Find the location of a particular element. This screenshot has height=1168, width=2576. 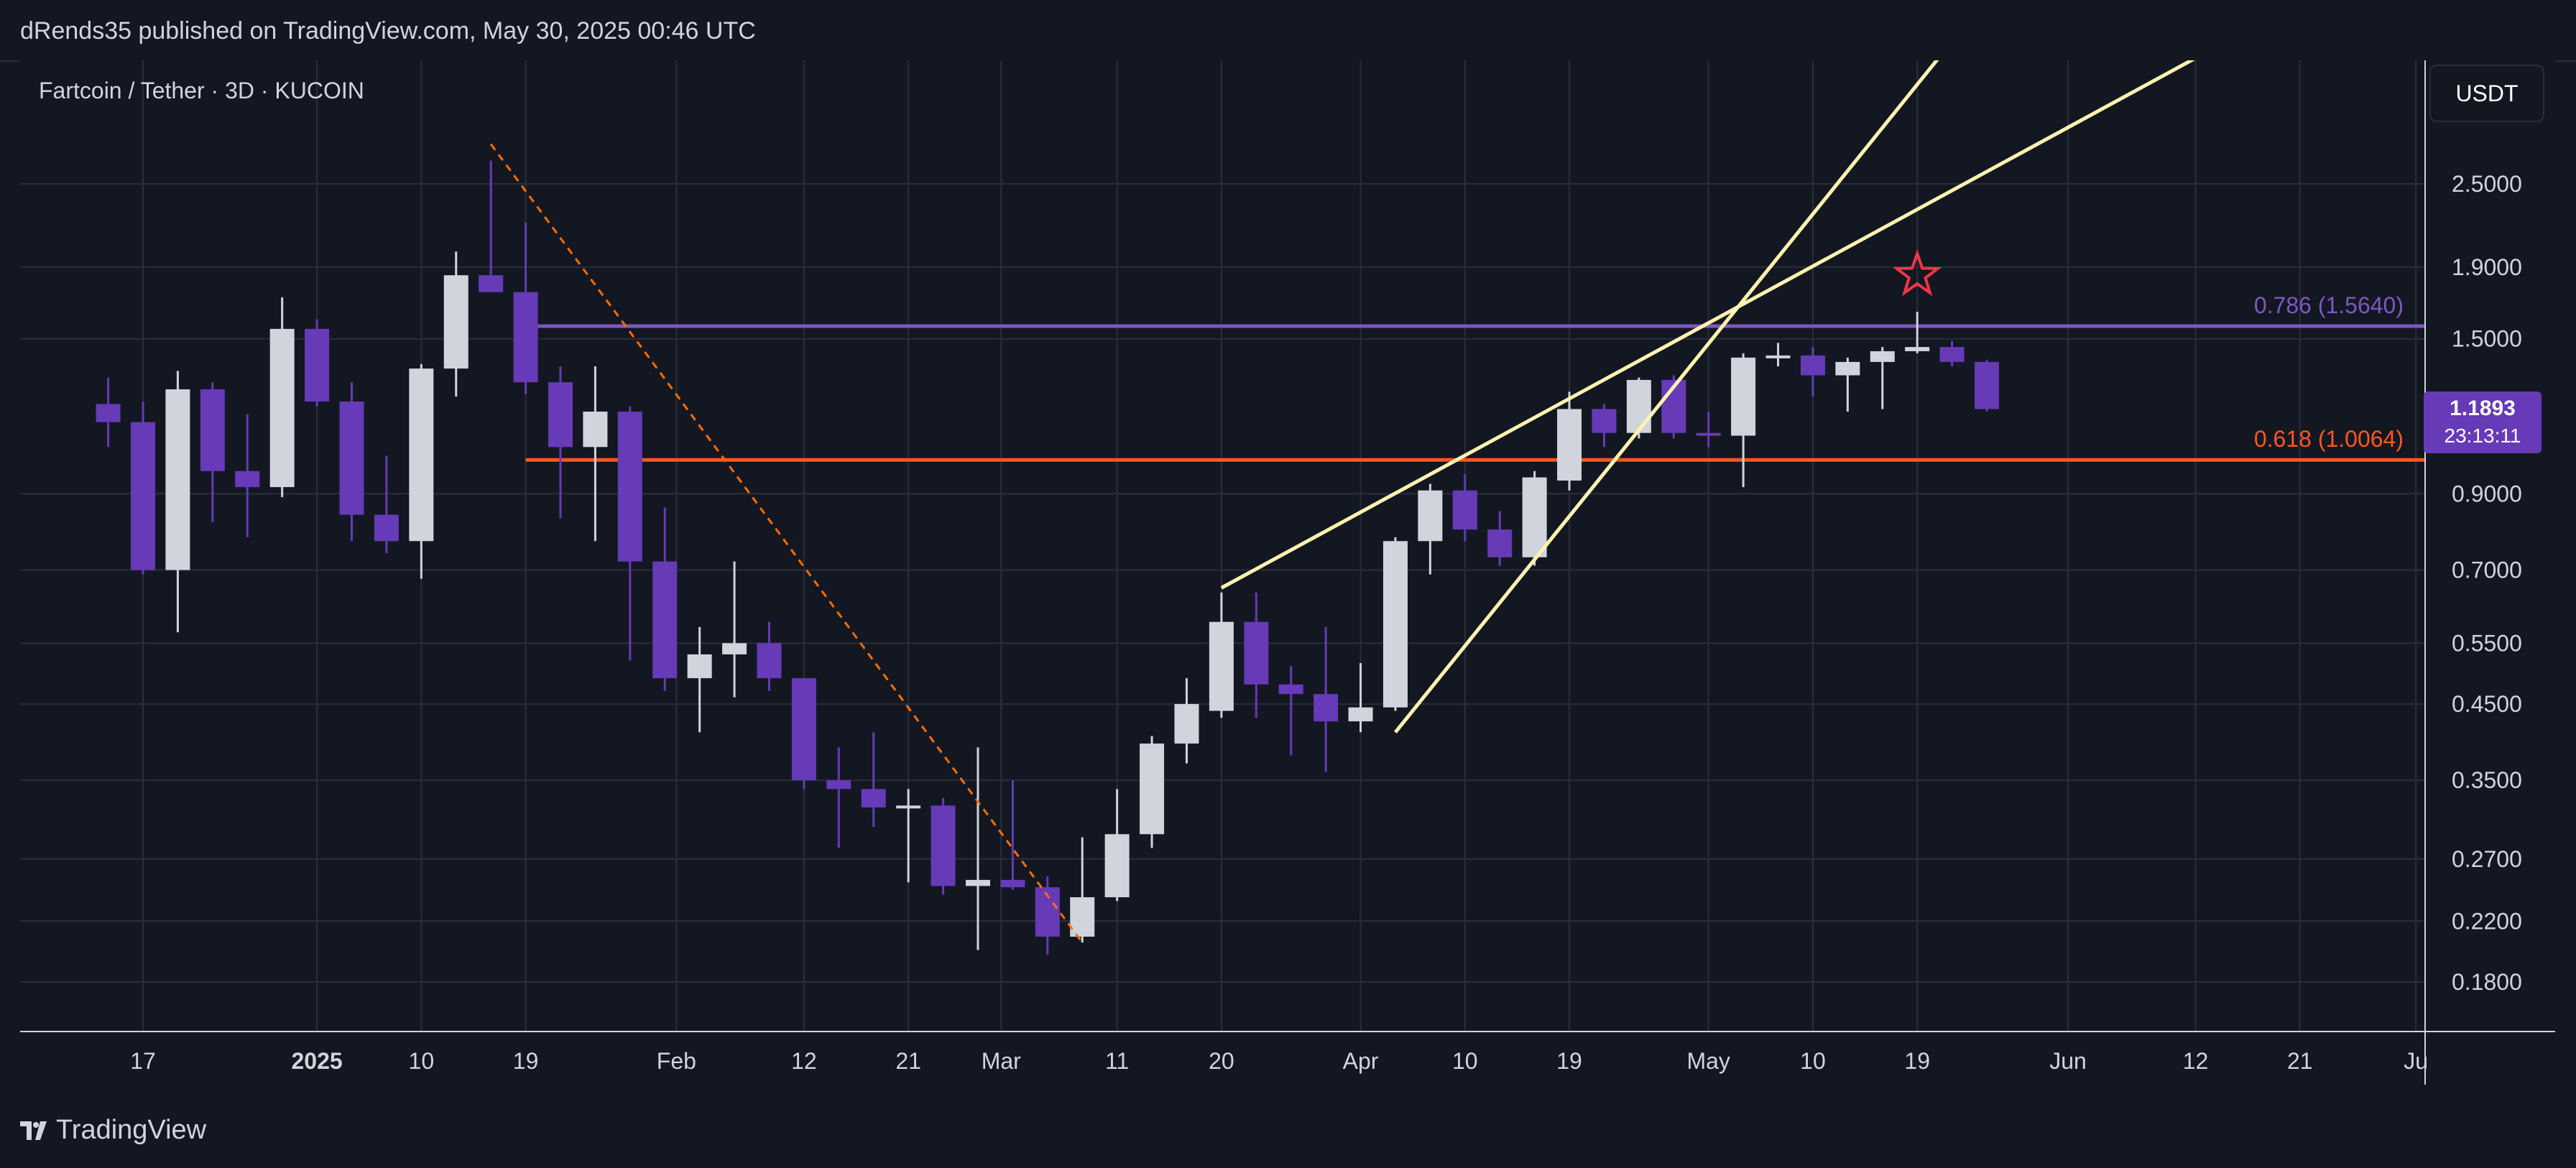

y-tick-label: 1.9000 is located at coordinates (2487, 267).